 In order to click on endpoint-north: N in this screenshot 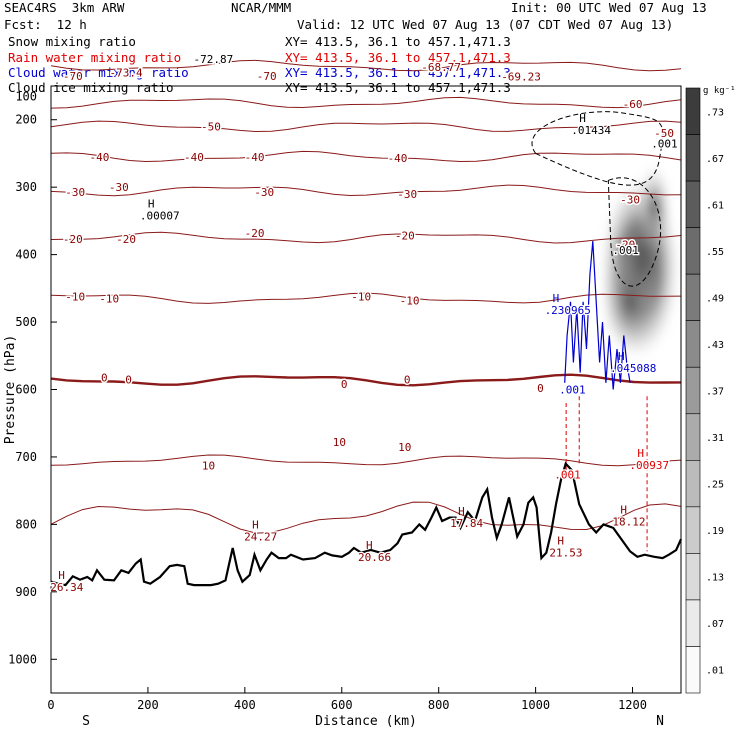, I will do `click(660, 721)`.